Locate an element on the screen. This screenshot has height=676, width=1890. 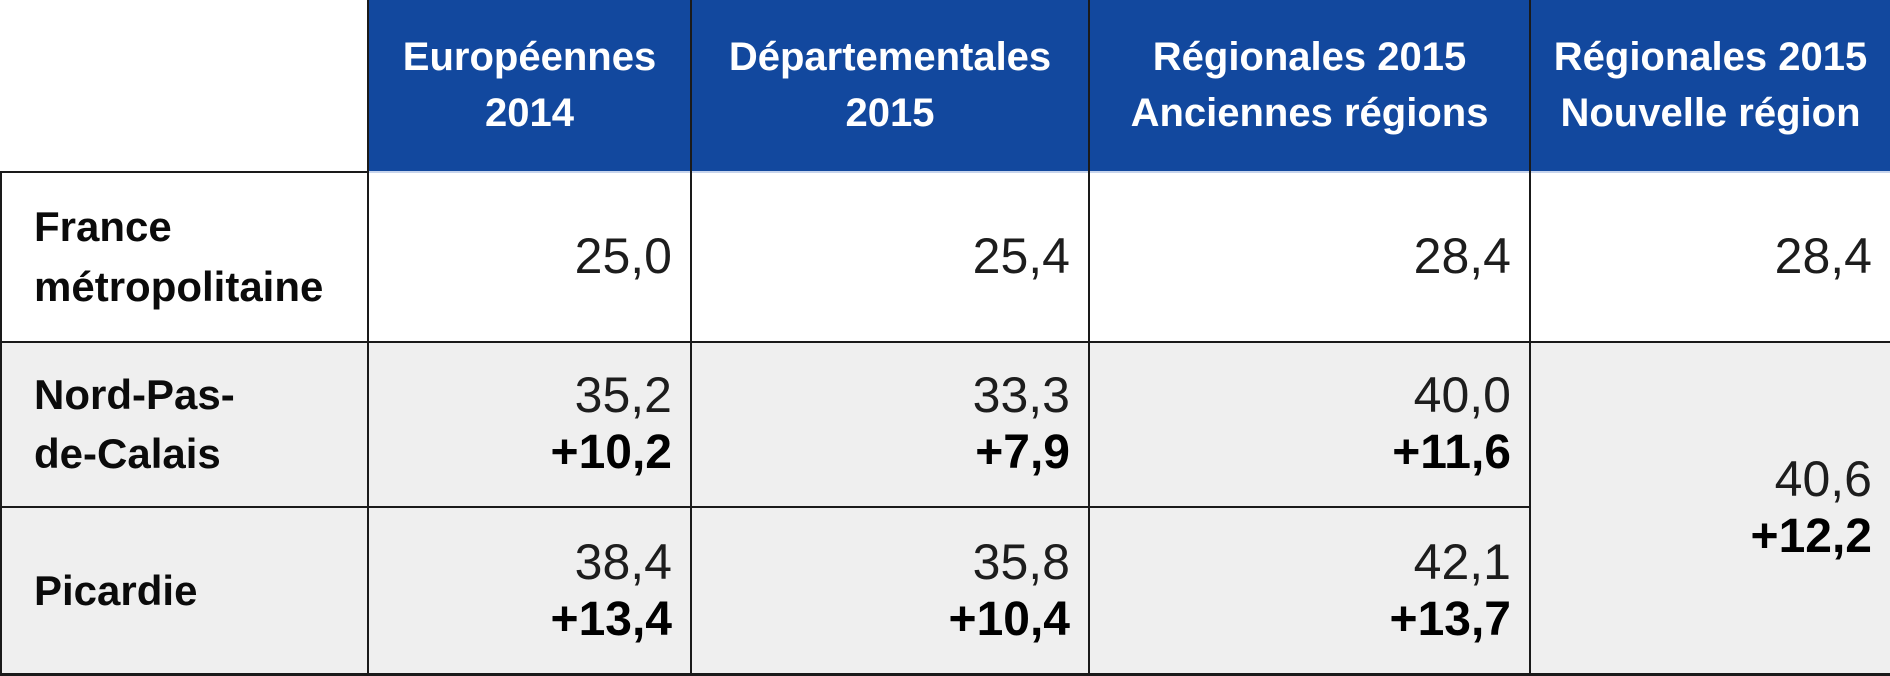
cell-picardie-europeennes: 38,4 +13,4 is located at coordinates (529, 590).